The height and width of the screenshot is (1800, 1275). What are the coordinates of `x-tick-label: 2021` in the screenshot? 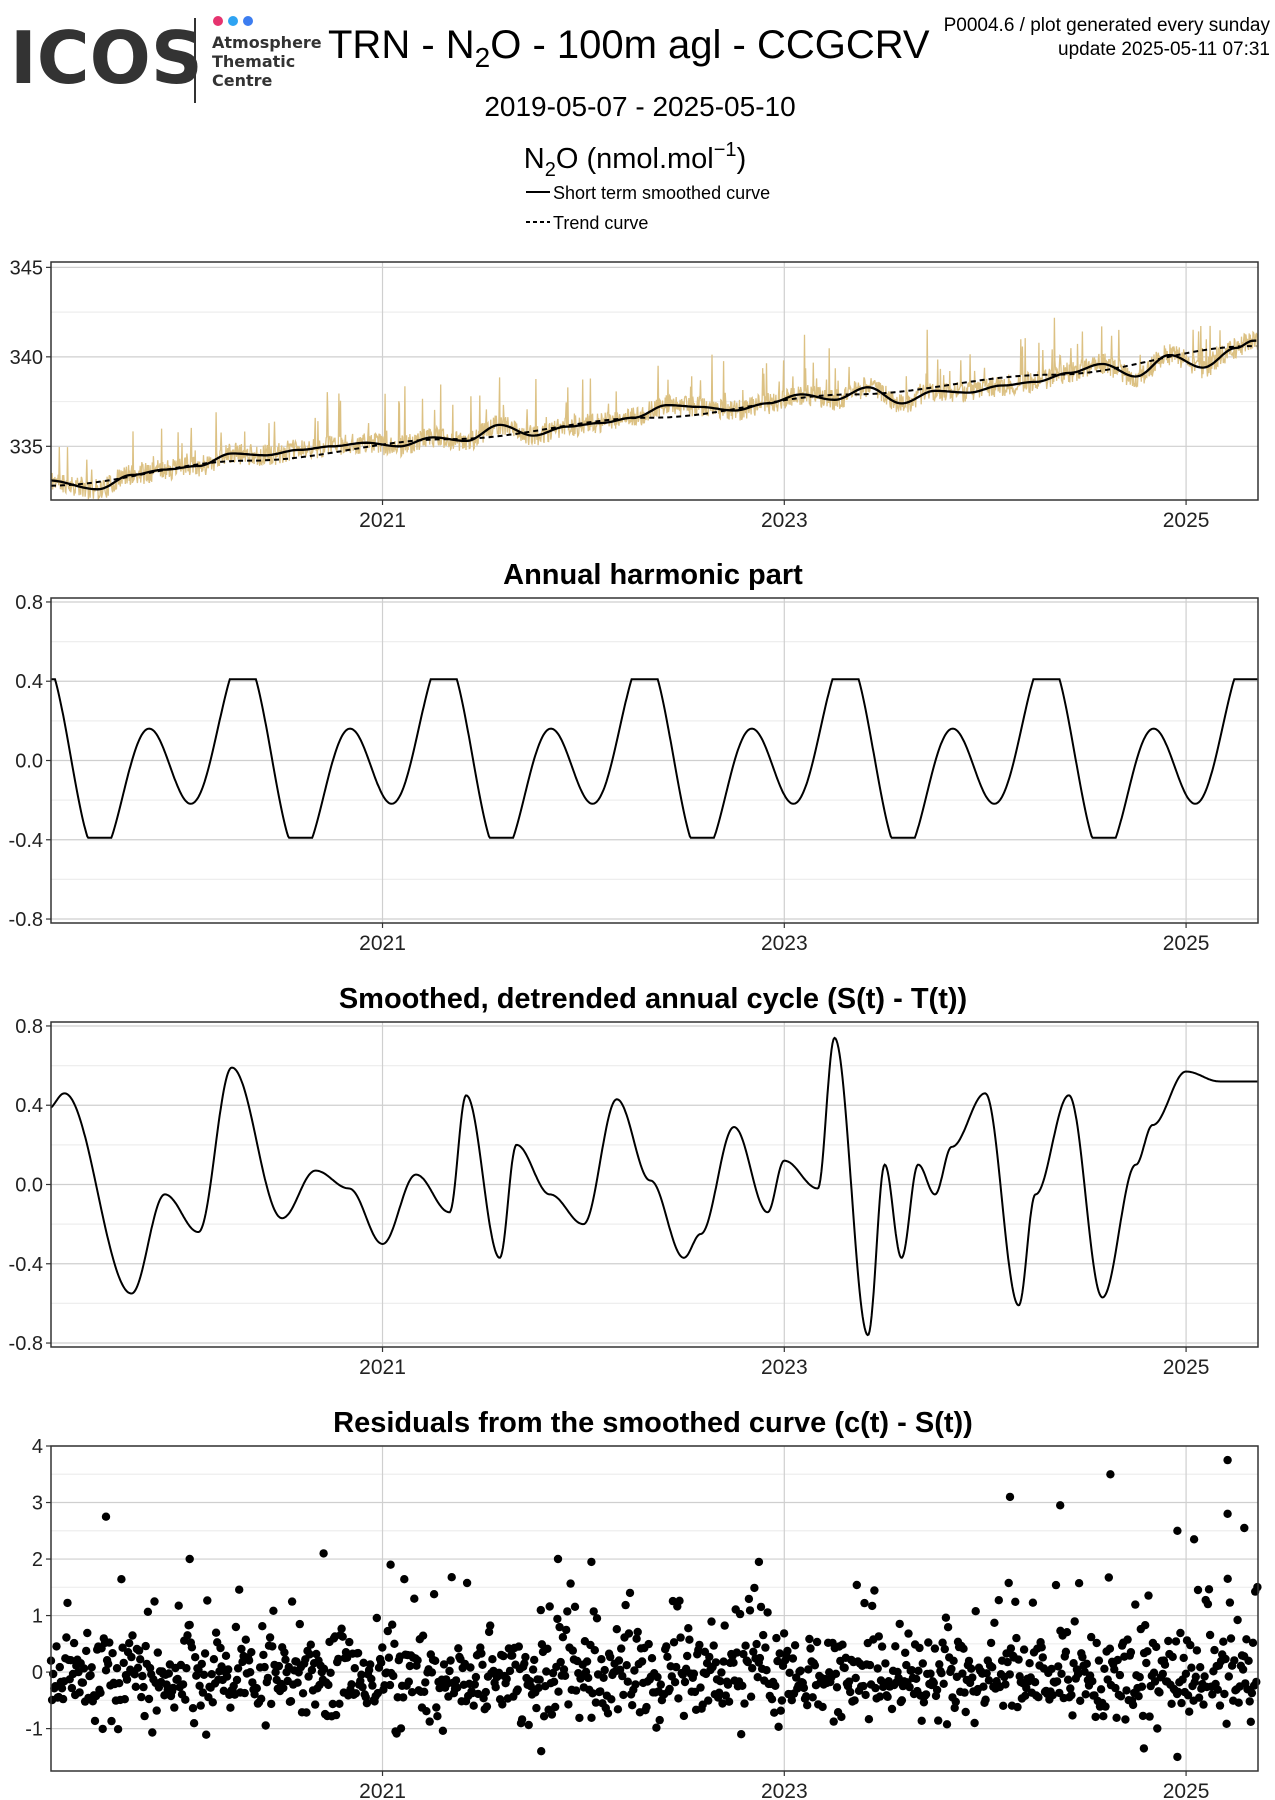 It's located at (382, 520).